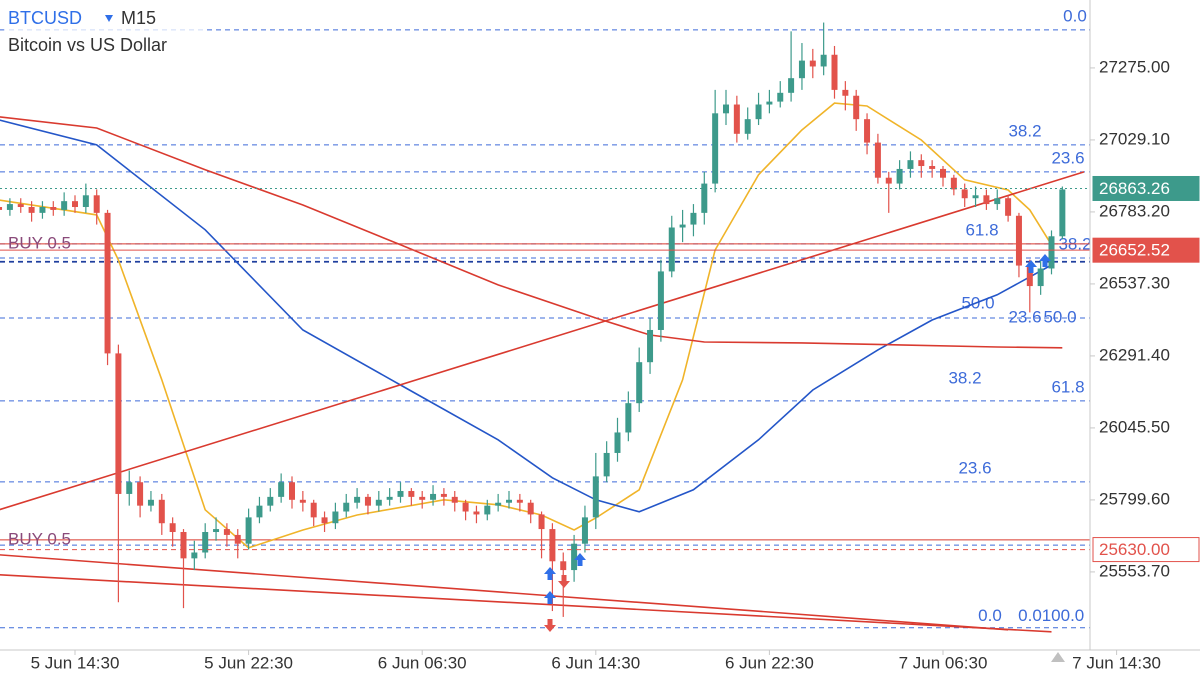 This screenshot has width=1200, height=680. I want to click on x-tick-label: 6 Jun 22:30, so click(769, 662).